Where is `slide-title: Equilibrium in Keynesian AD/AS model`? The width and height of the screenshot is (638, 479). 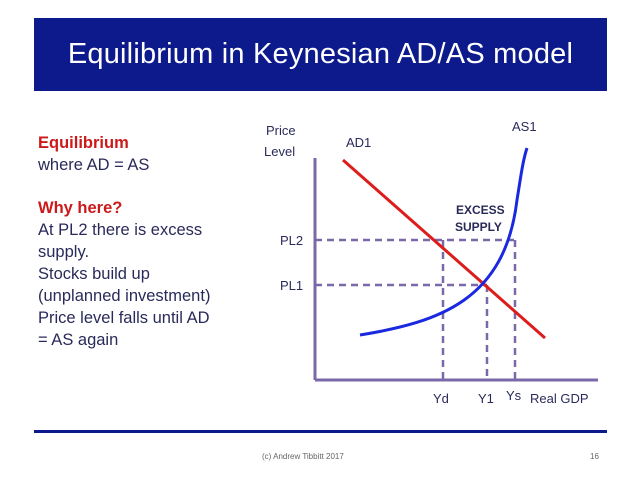
slide-title: Equilibrium in Keynesian AD/AS model is located at coordinates (320, 54).